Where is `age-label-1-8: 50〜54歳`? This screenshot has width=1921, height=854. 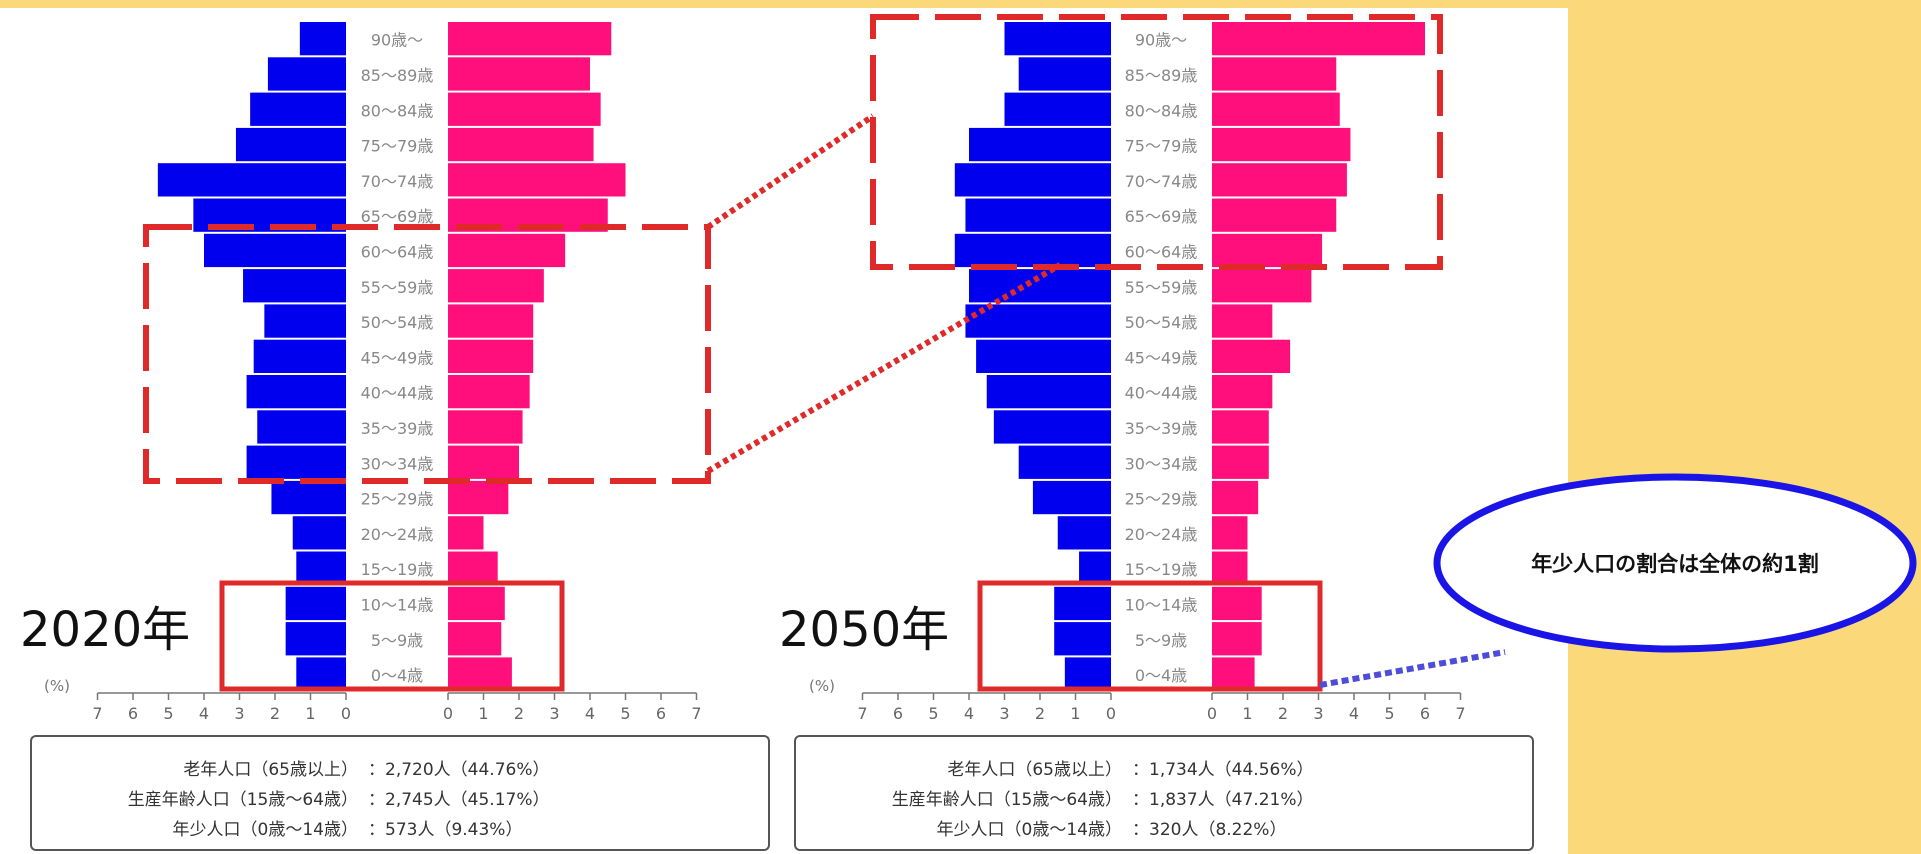 age-label-1-8: 50〜54歳 is located at coordinates (1161, 322).